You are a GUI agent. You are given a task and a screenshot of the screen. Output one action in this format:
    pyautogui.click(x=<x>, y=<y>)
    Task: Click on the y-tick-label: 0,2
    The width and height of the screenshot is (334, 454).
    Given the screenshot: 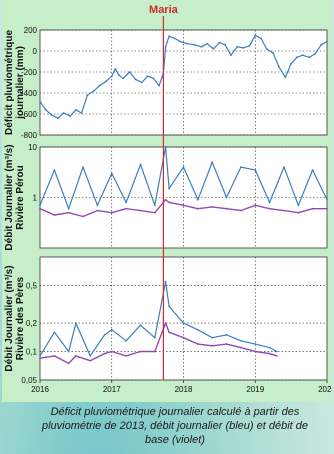 What is the action you would take?
    pyautogui.click(x=32, y=323)
    